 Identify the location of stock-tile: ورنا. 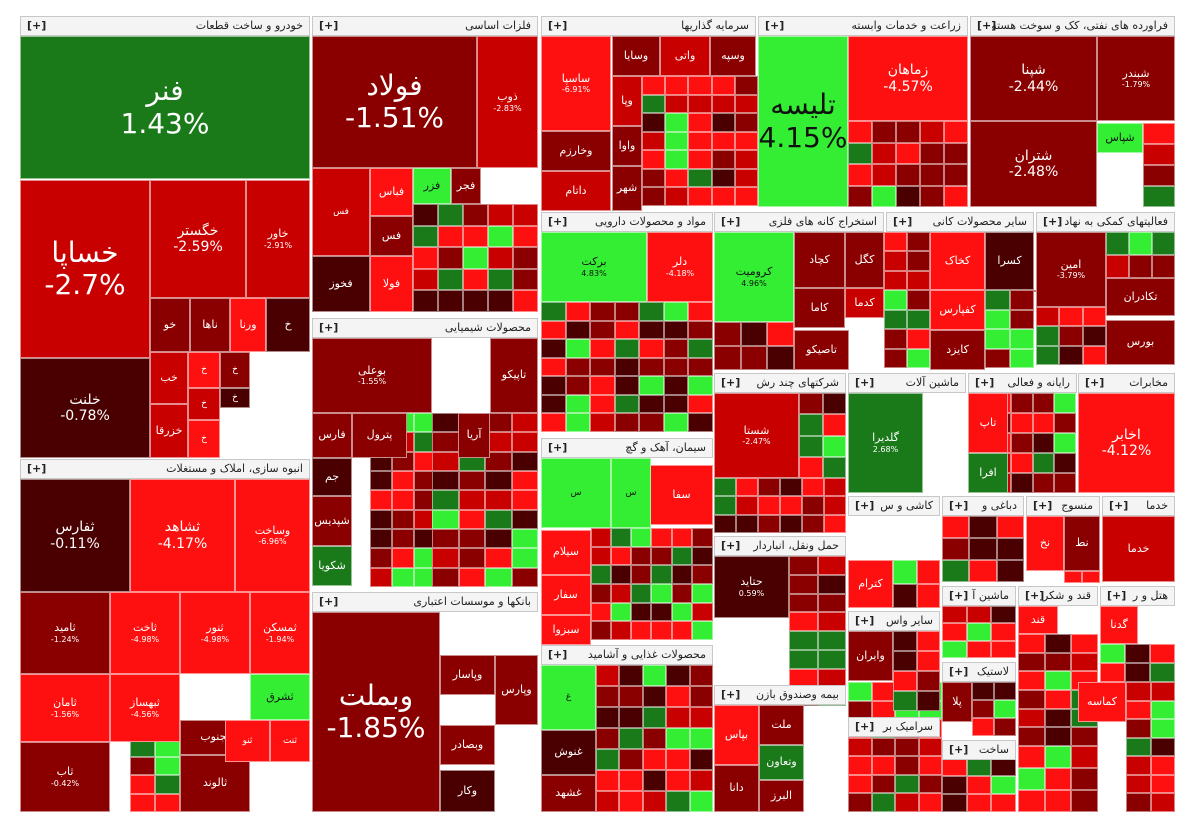
(248, 325).